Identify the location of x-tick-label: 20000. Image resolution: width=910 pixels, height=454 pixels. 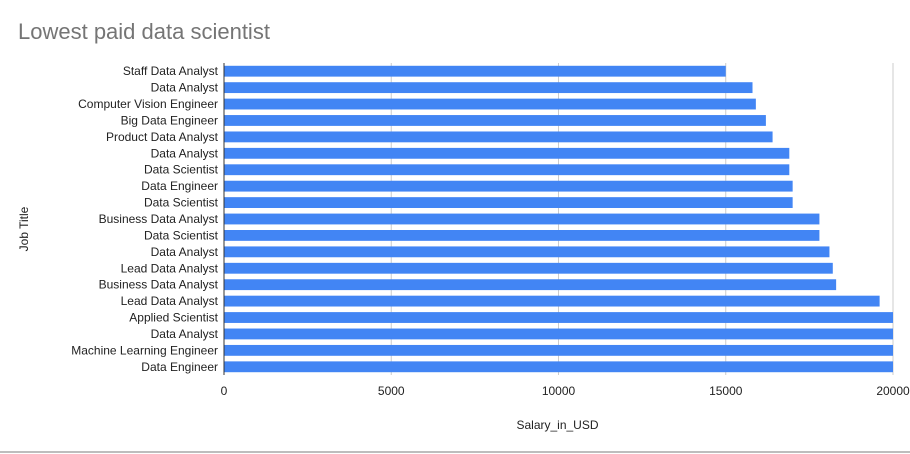
(893, 391).